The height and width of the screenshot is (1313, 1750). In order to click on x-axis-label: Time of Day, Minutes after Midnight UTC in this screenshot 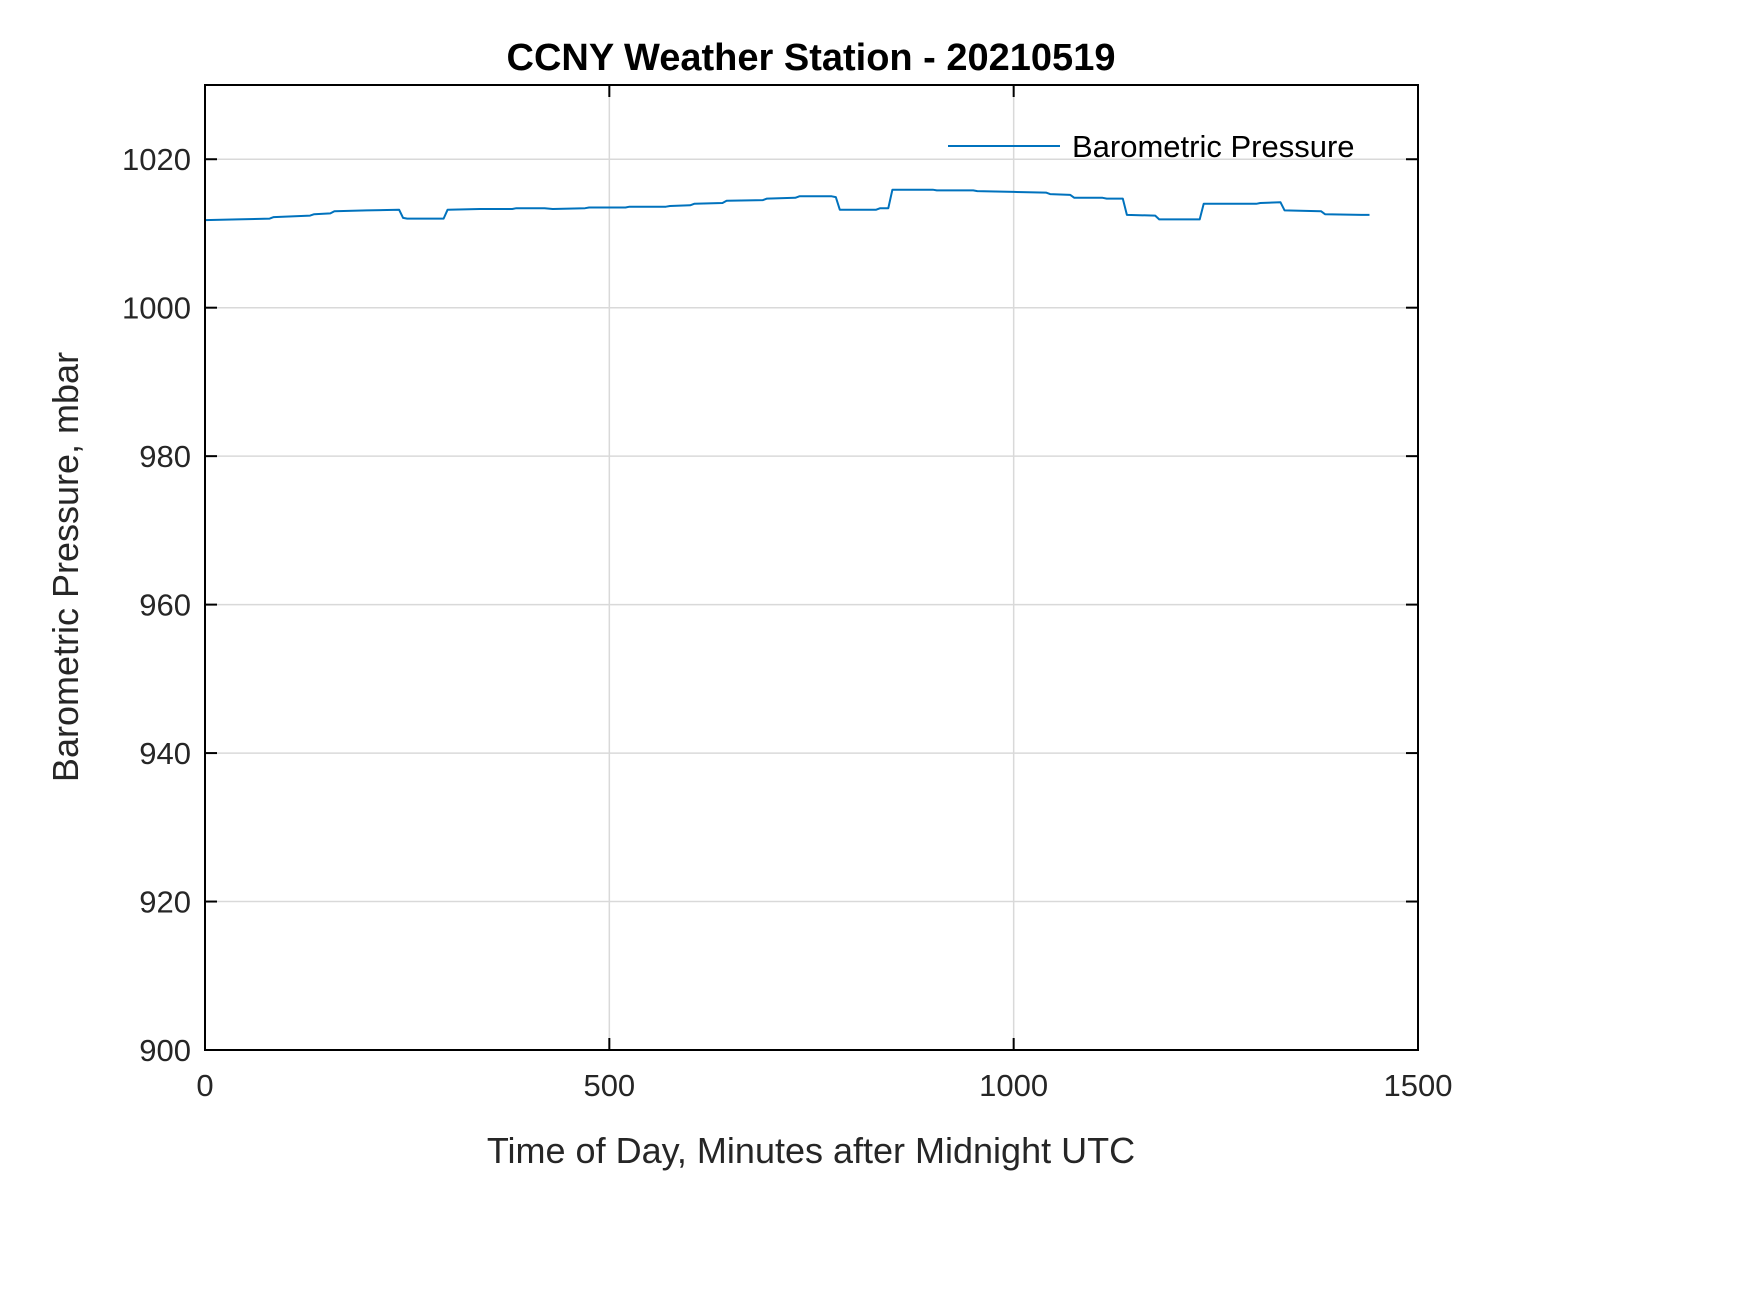, I will do `click(811, 1150)`.